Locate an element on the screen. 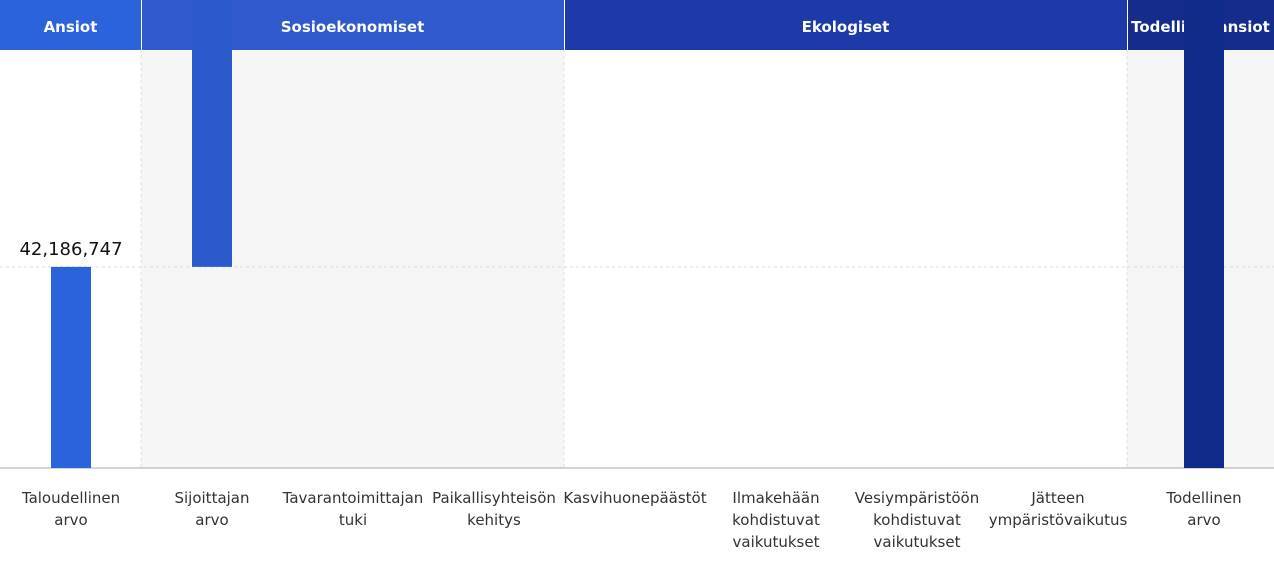  category-label: Sijoittajan arvo is located at coordinates (211, 509).